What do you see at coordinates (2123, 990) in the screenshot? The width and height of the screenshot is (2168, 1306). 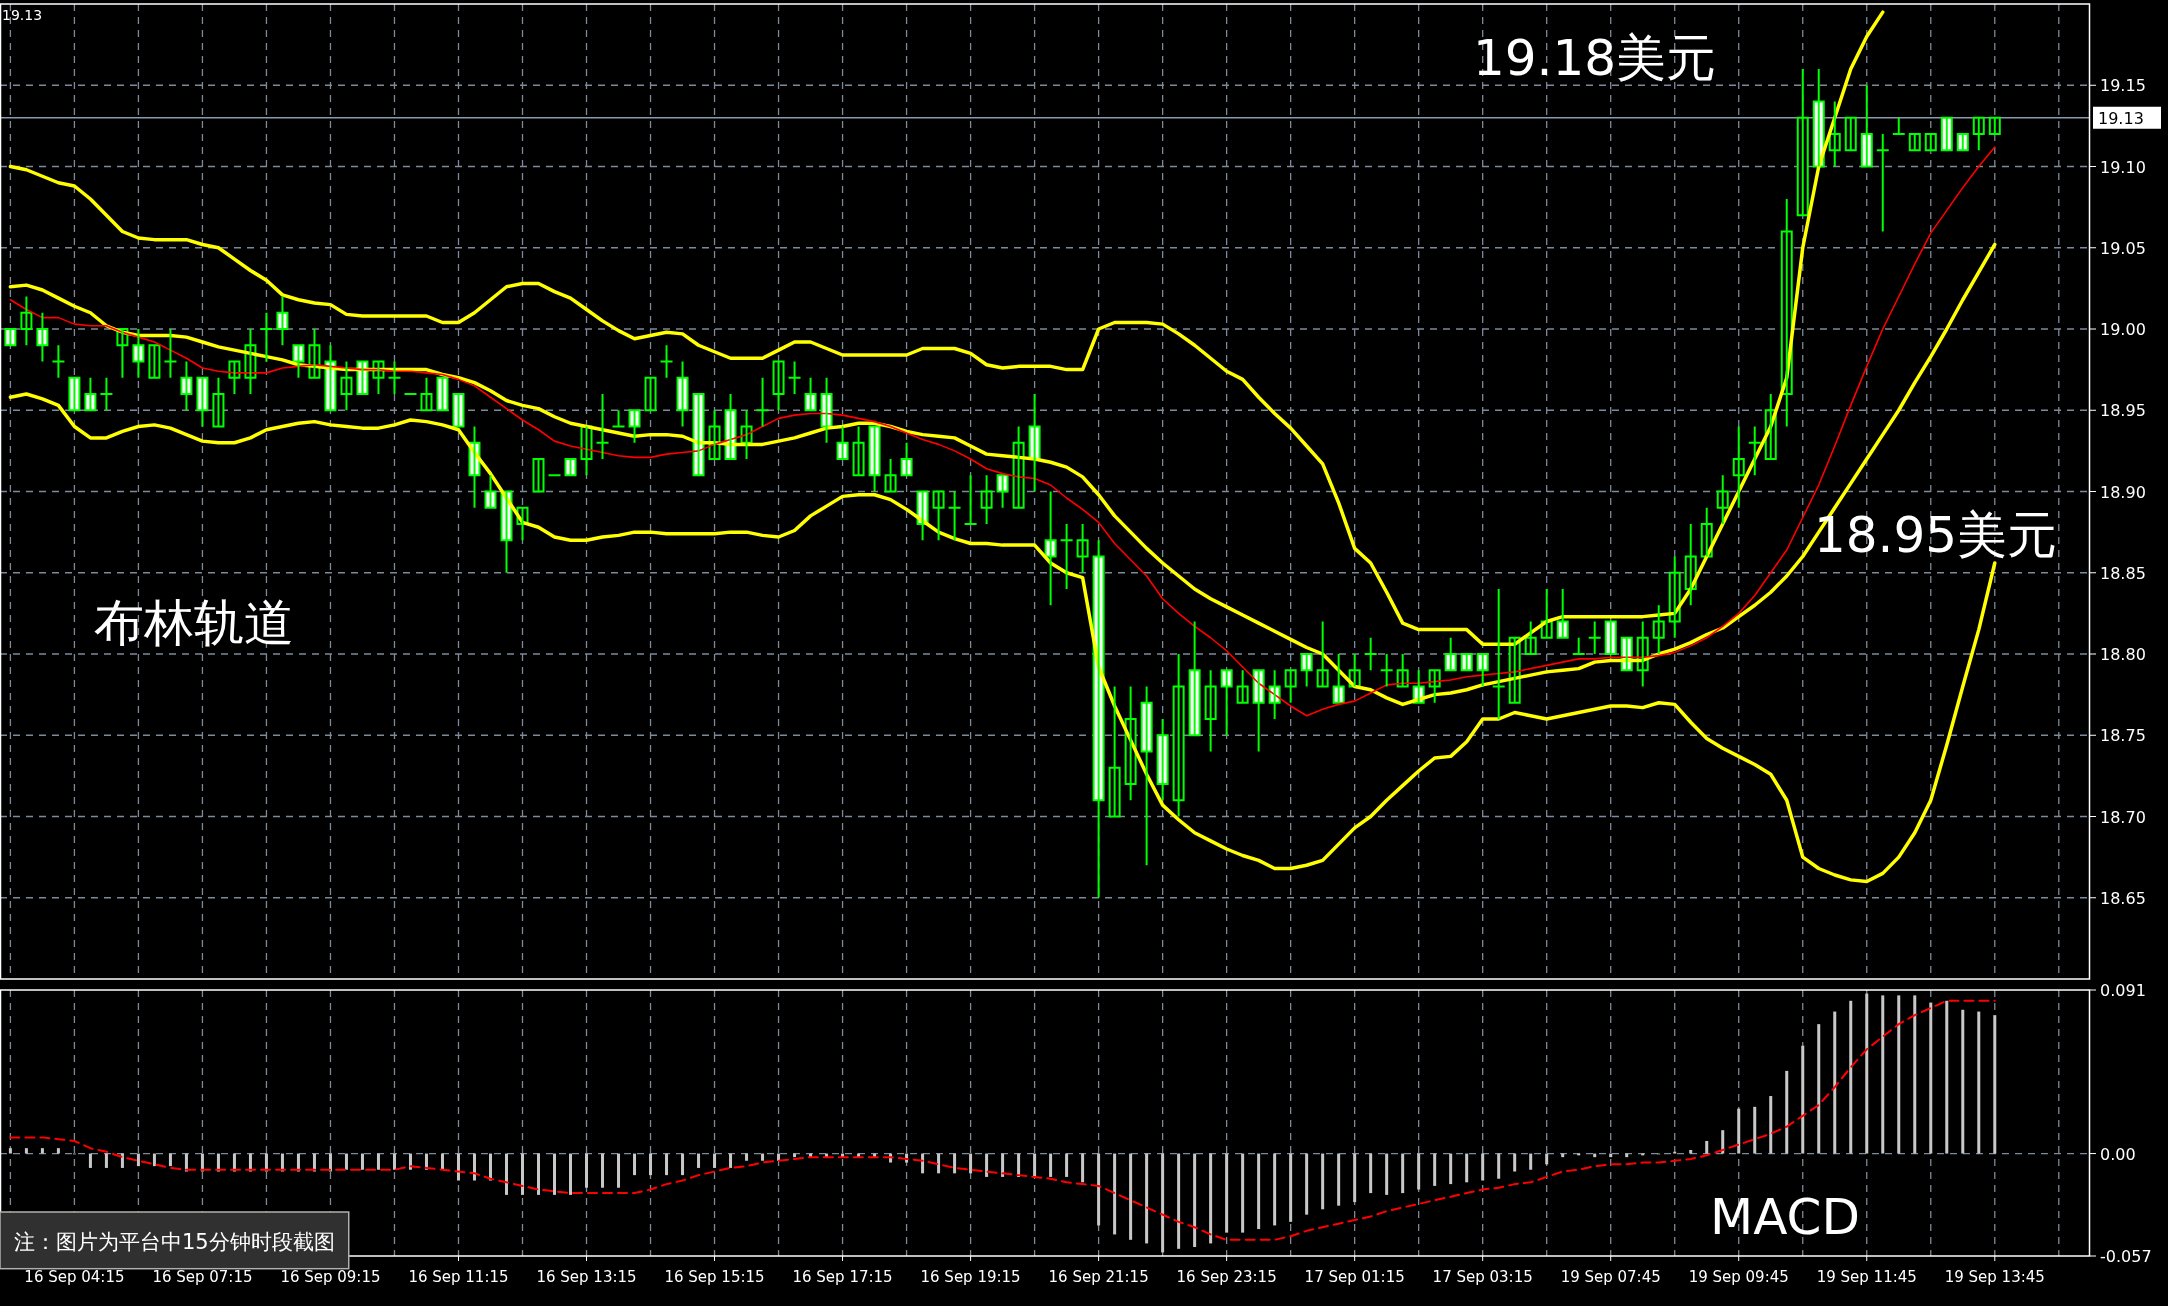 I see `y-tick-label: 0.091` at bounding box center [2123, 990].